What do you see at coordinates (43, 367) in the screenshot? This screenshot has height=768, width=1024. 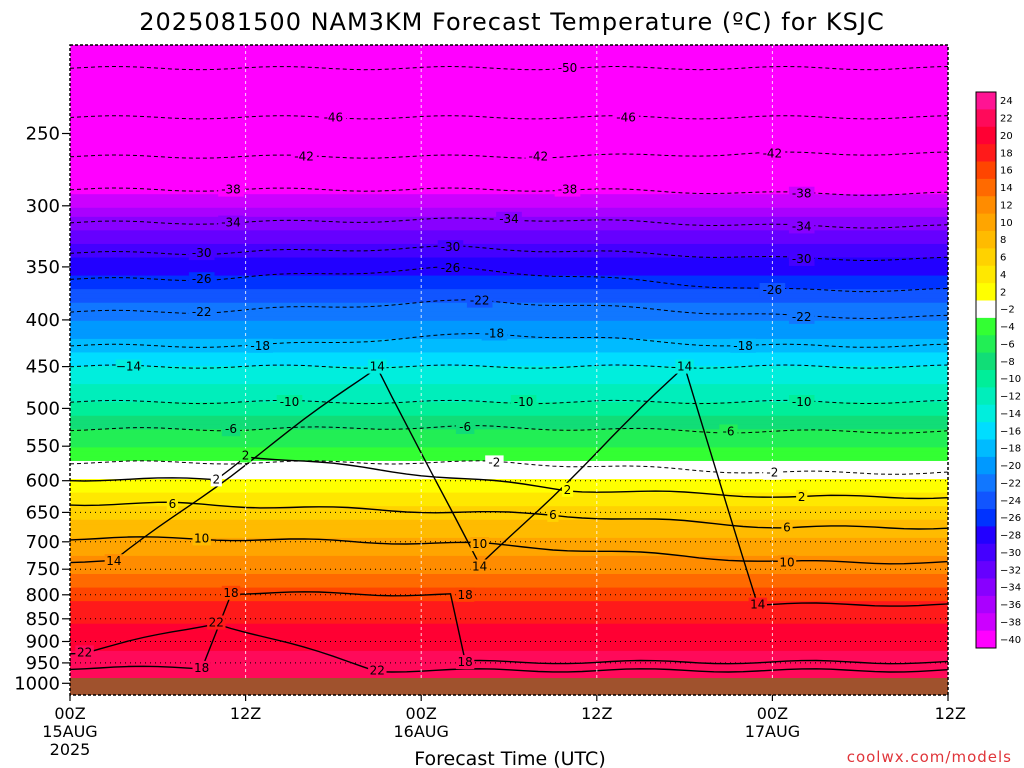 I see `y-tick-label: 450` at bounding box center [43, 367].